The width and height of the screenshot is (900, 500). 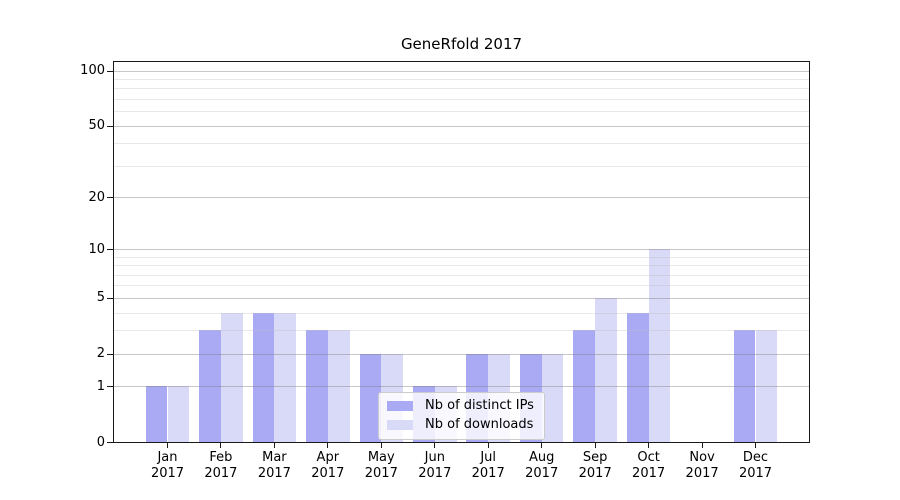 I want to click on legend-label-distinct-ips: Nb of distinct IPs, so click(x=479, y=405).